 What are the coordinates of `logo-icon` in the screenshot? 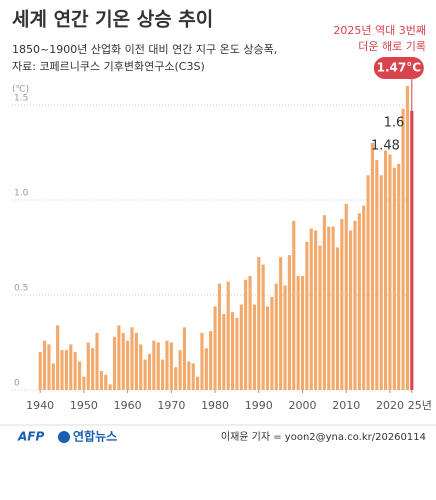 It's located at (64, 437).